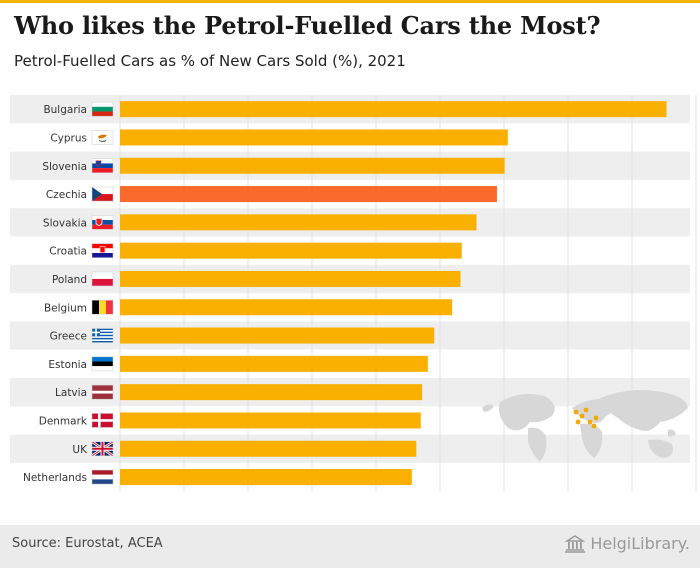 This screenshot has height=568, width=700. Describe the element at coordinates (586, 418) in the screenshot. I see `europe-highlight` at that location.